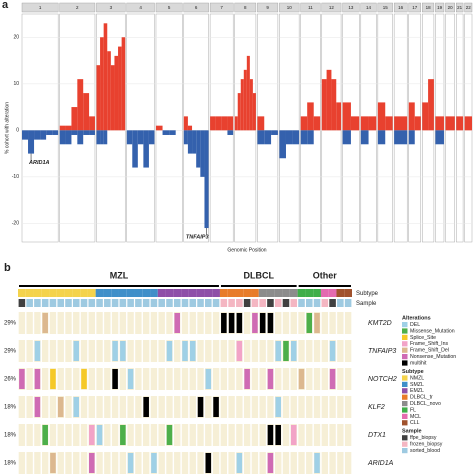  I want to click on legend-label: DEL, so click(415, 325).